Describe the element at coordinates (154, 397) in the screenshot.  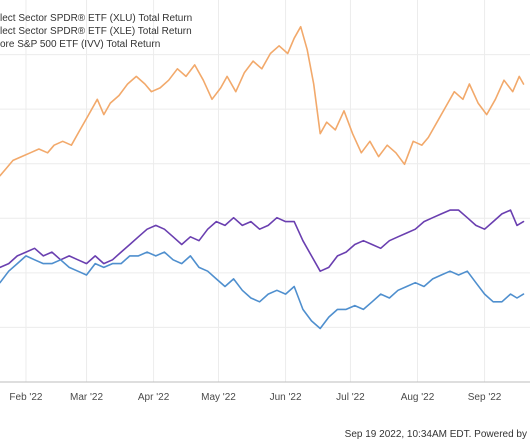
I see `x-tick-label: Apr '22` at that location.